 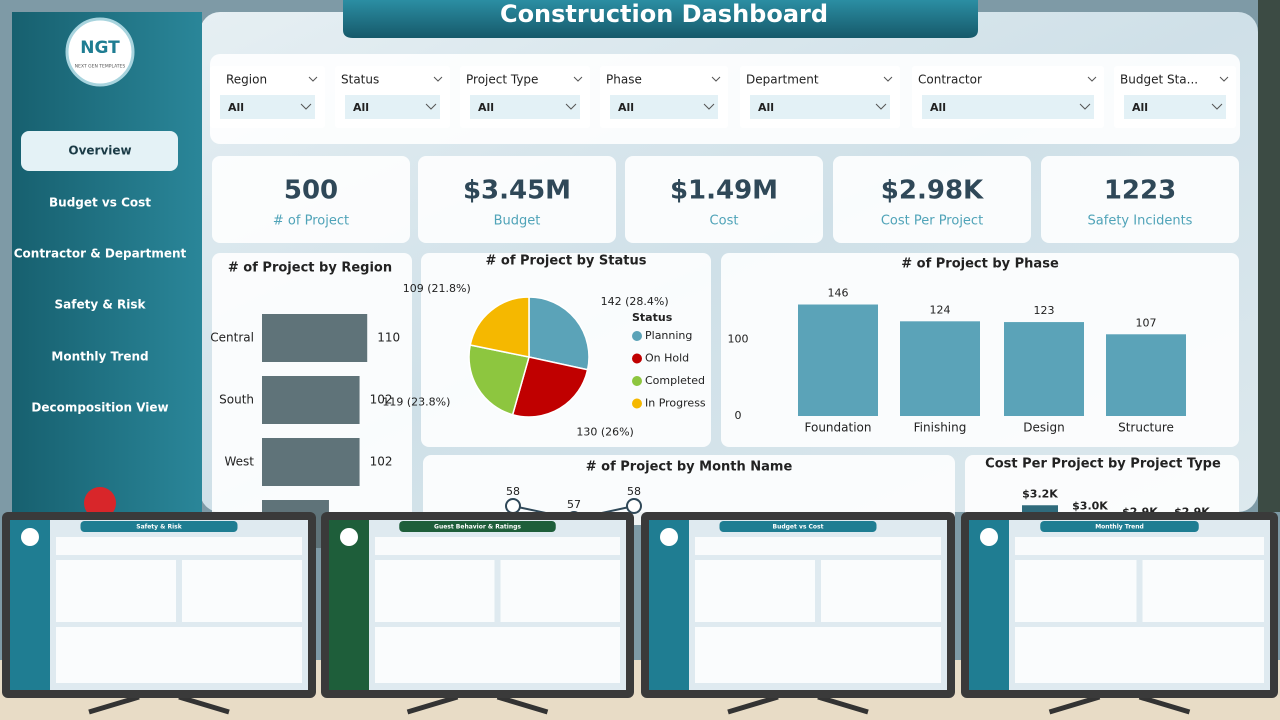 I want to click on nav-item: Overview, so click(x=99, y=151).